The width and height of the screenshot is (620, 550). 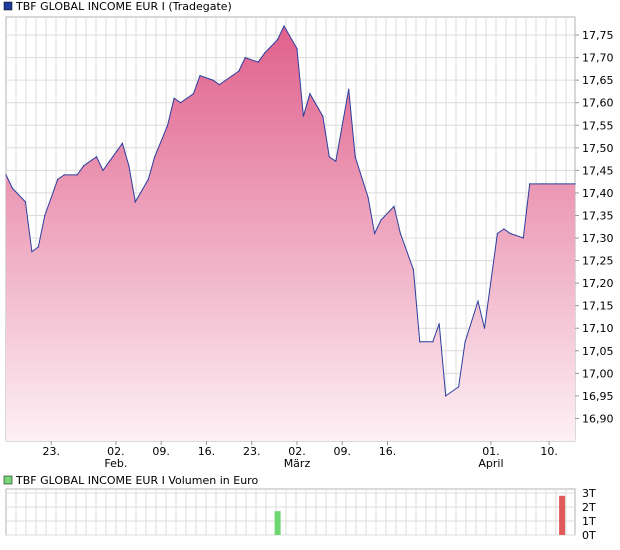 What do you see at coordinates (136, 480) in the screenshot?
I see `volume-chart-title: TBF GLOBAL INCOME EUR I Volumen in Euro` at bounding box center [136, 480].